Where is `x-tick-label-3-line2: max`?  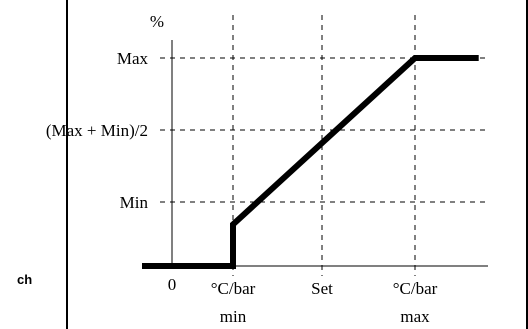
x-tick-label-3-line2: max is located at coordinates (415, 316).